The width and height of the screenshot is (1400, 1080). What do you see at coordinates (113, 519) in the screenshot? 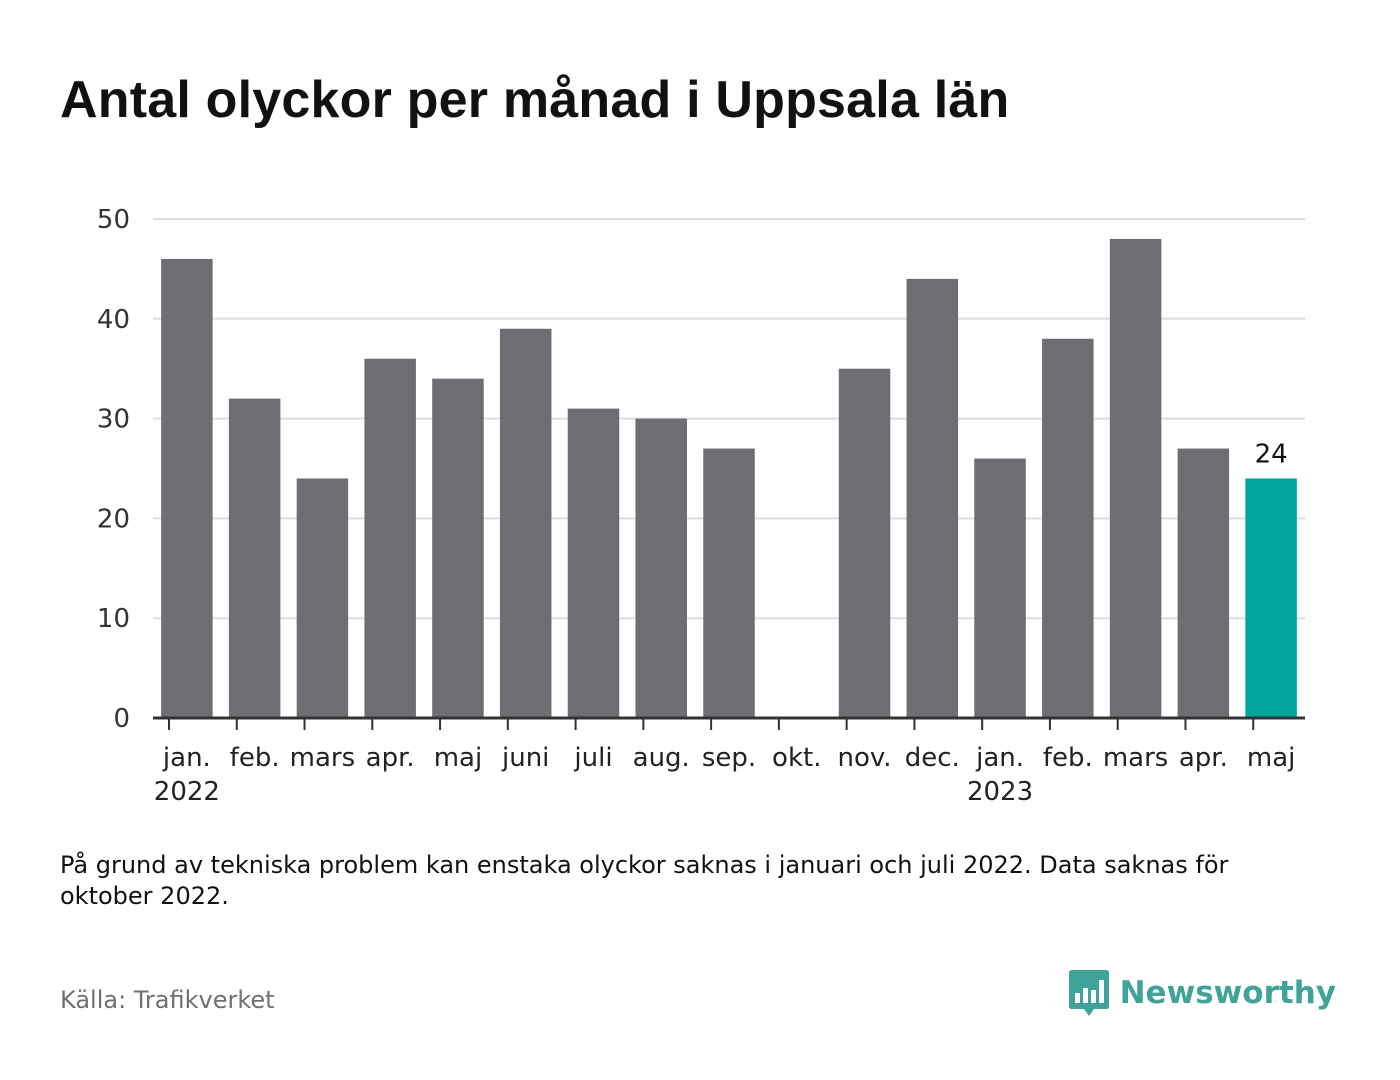
I see `y-tick-label: 20` at bounding box center [113, 519].